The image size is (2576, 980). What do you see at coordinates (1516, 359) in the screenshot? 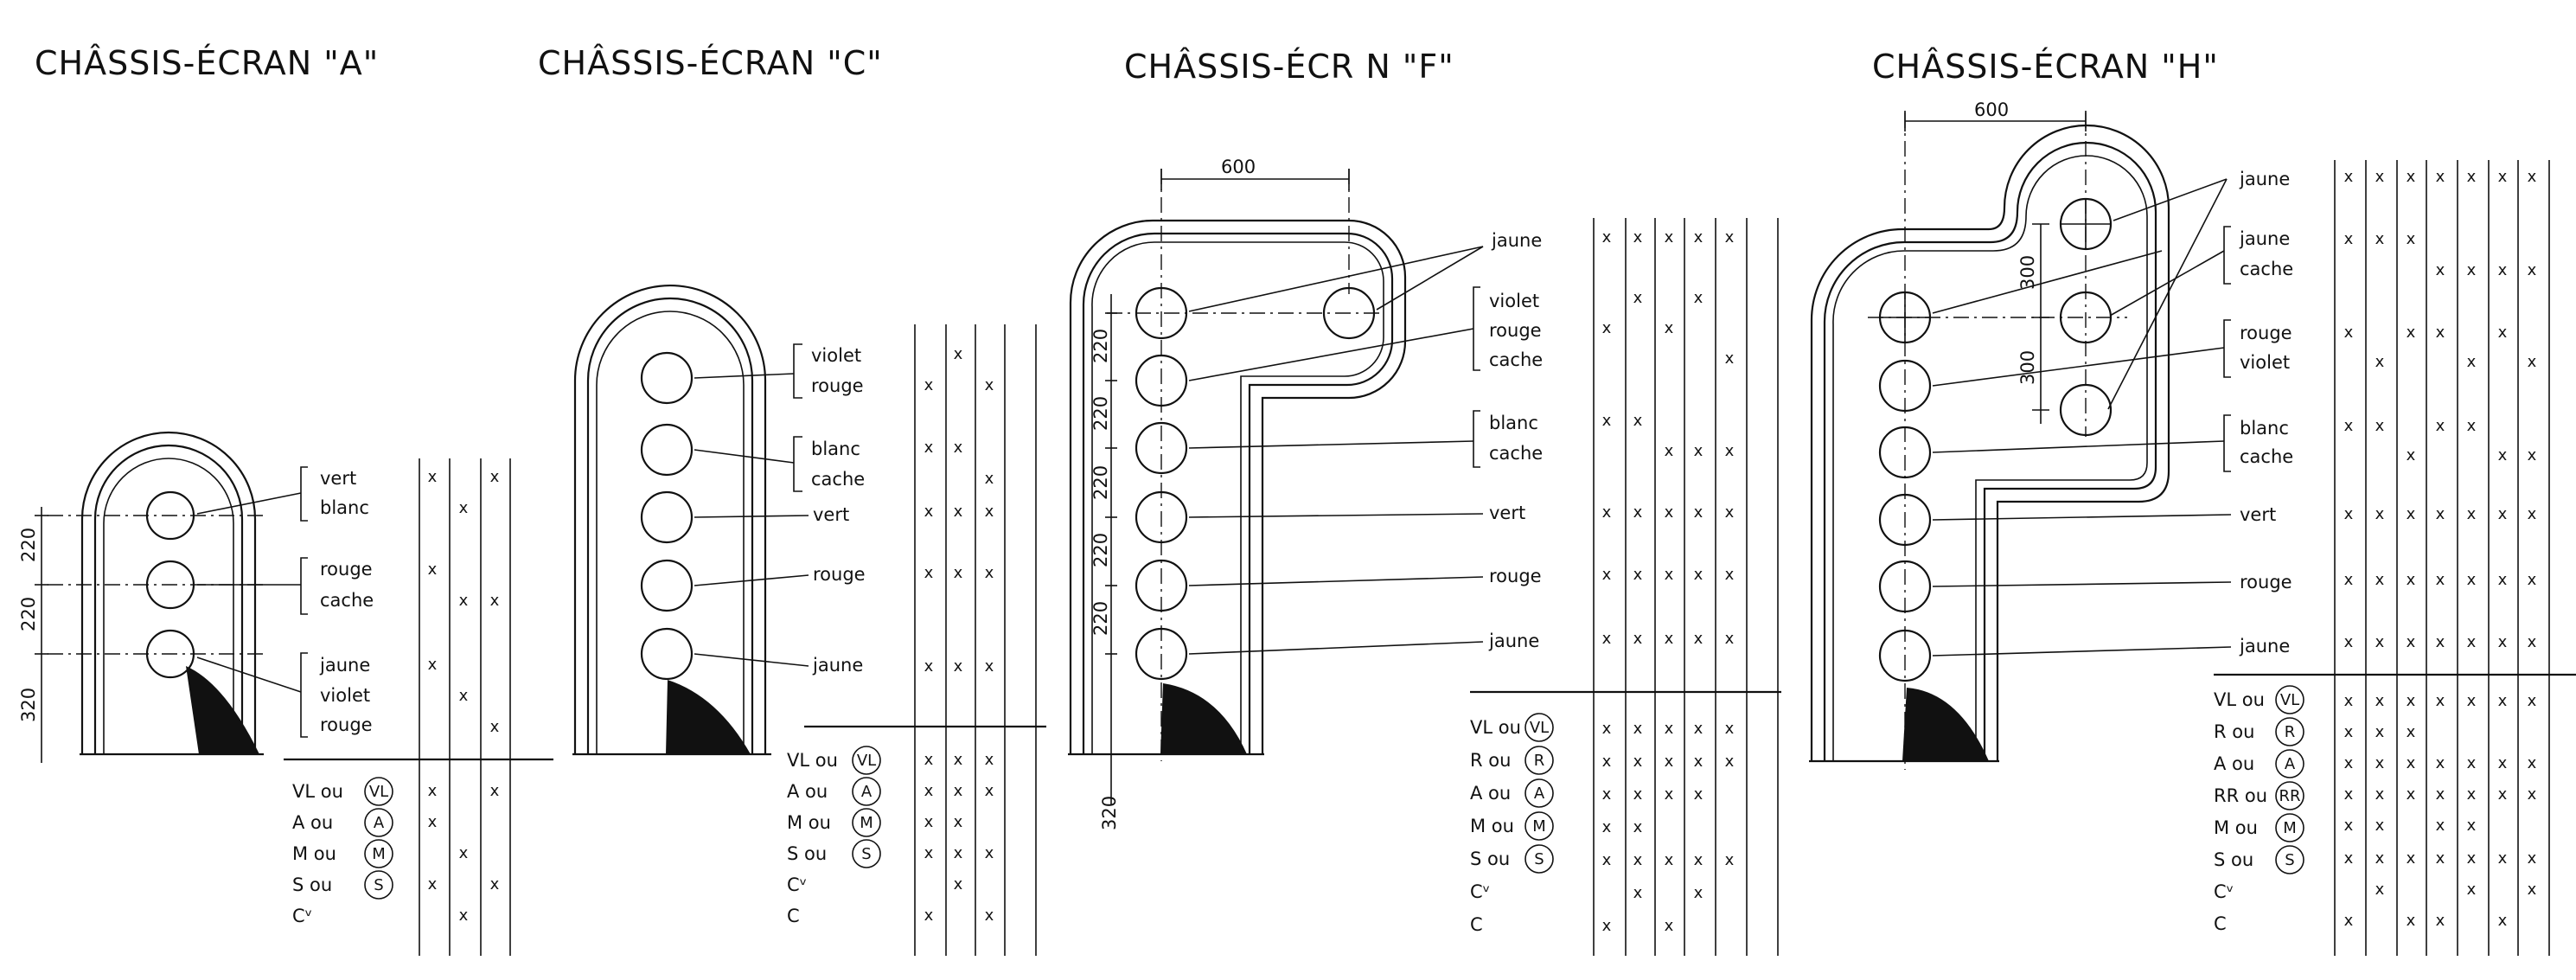
I see `label-f-cache: cache` at bounding box center [1516, 359].